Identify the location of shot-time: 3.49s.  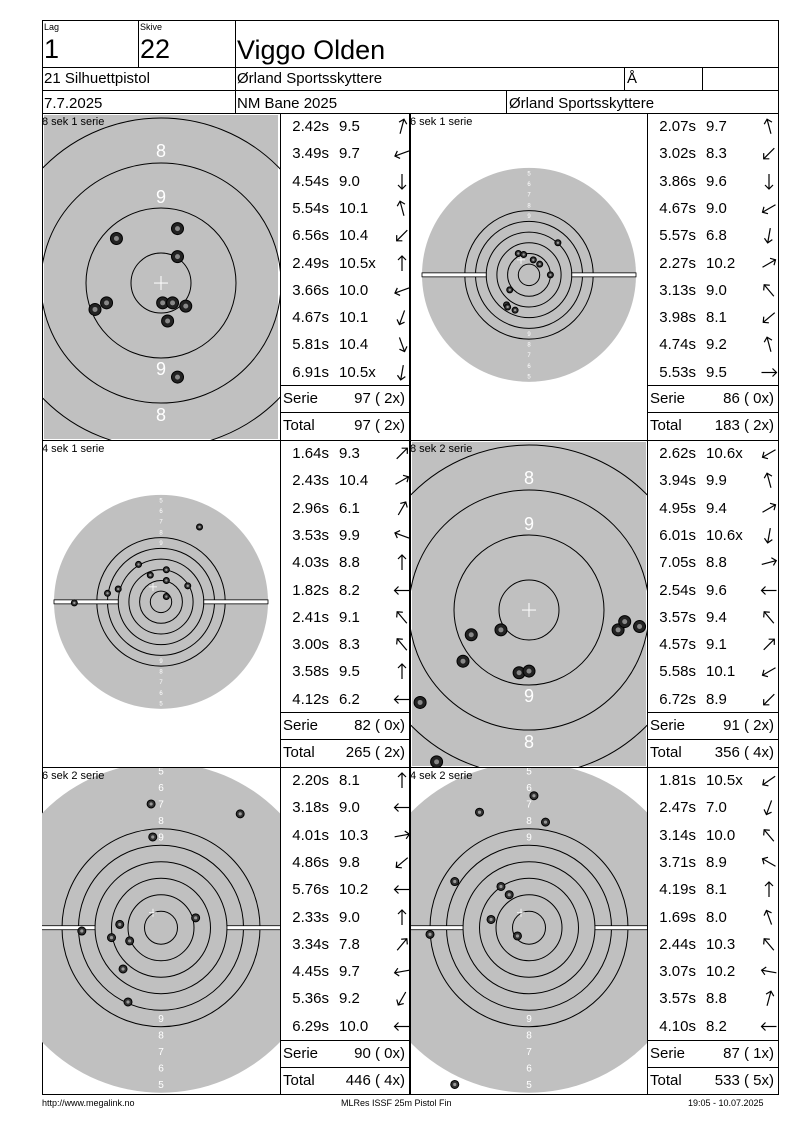
(310, 154).